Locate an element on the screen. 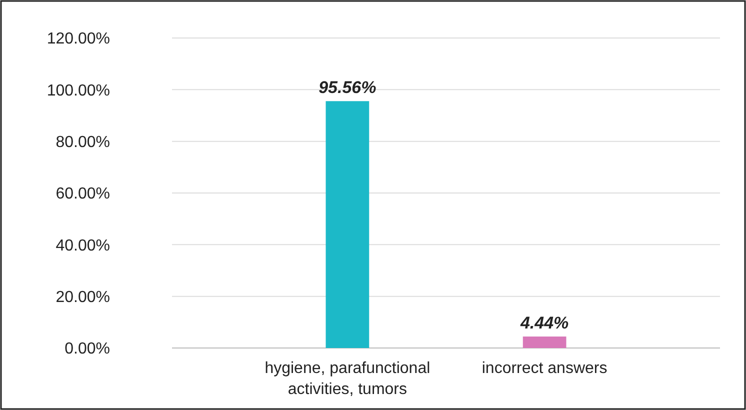  y-tick-label: 80.00% is located at coordinates (83, 142).